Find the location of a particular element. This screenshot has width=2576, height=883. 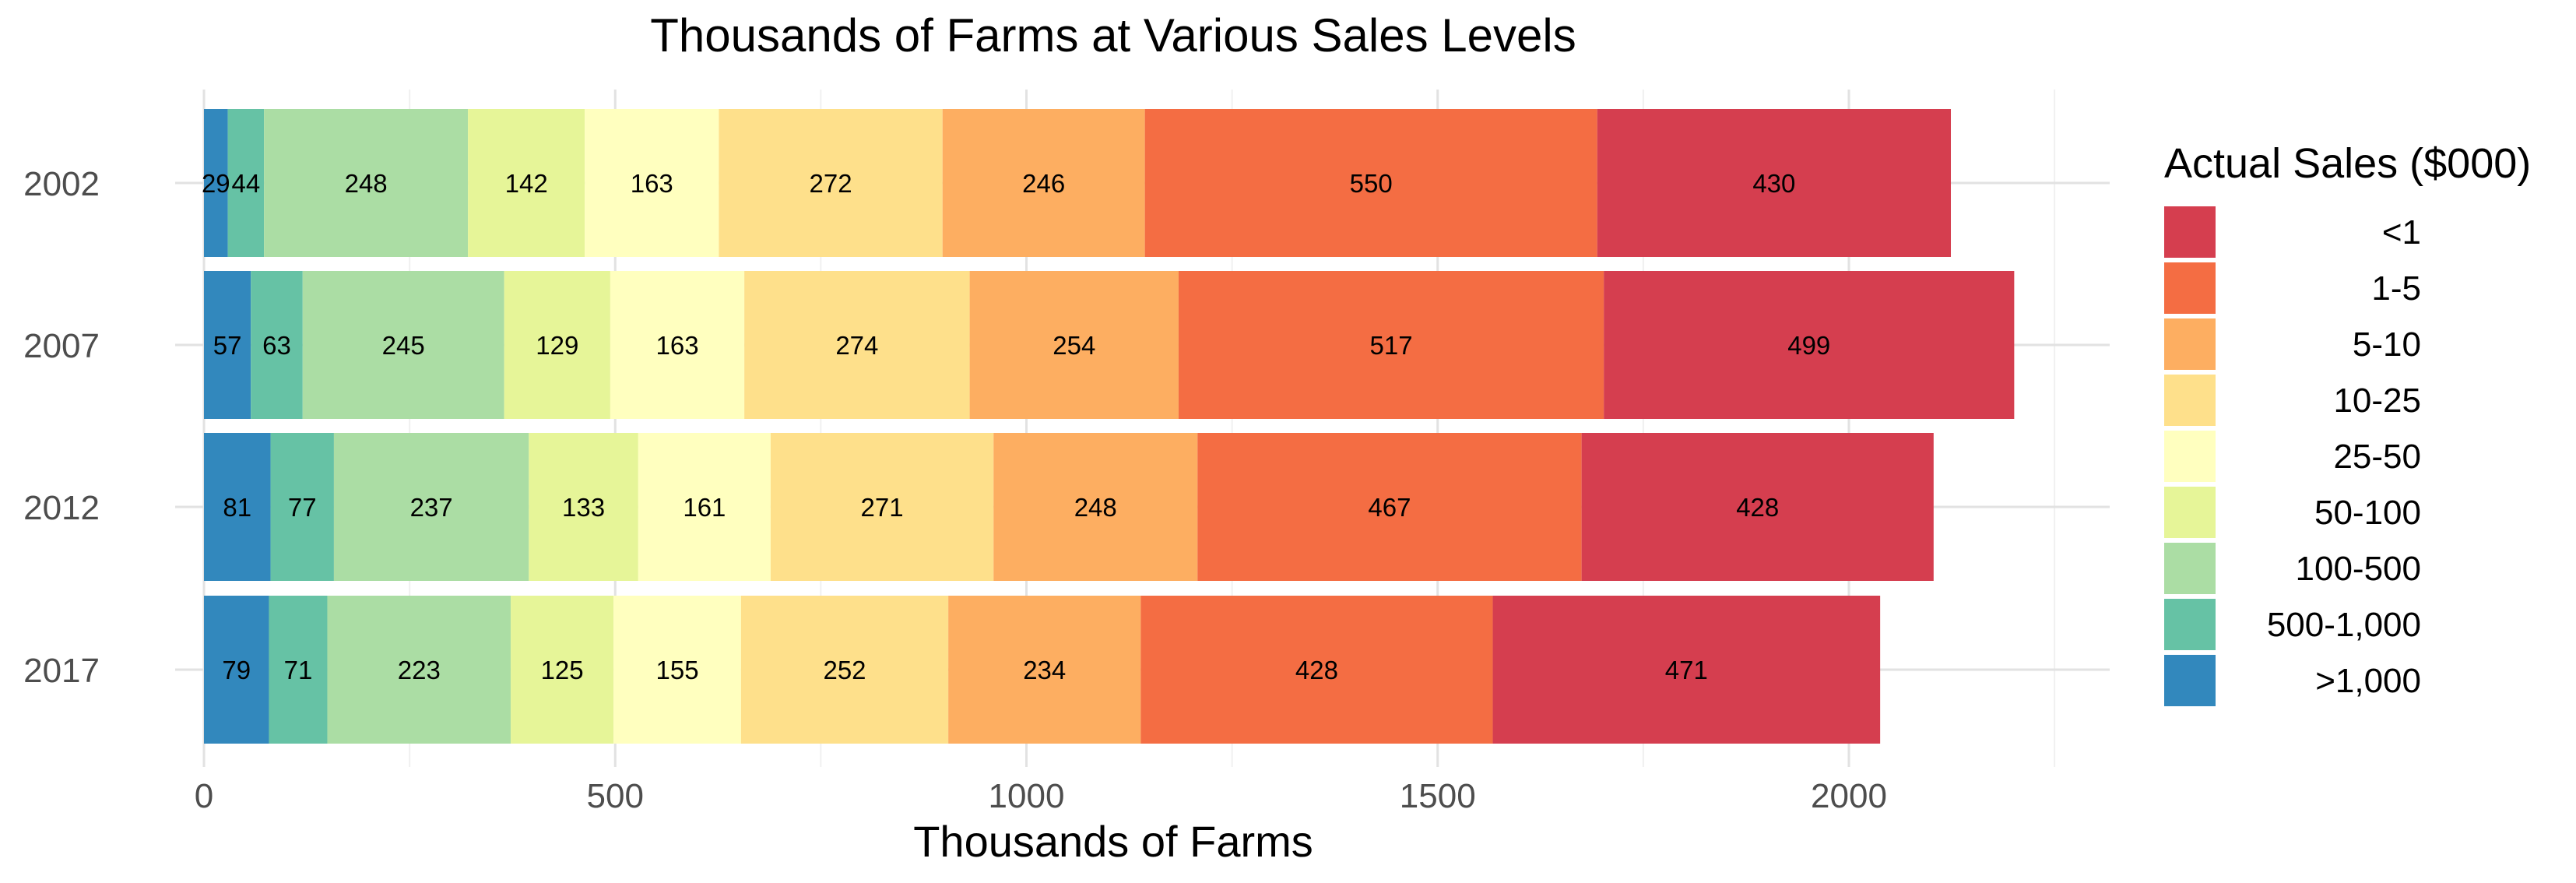

bar-value-label: 550 is located at coordinates (1371, 184).